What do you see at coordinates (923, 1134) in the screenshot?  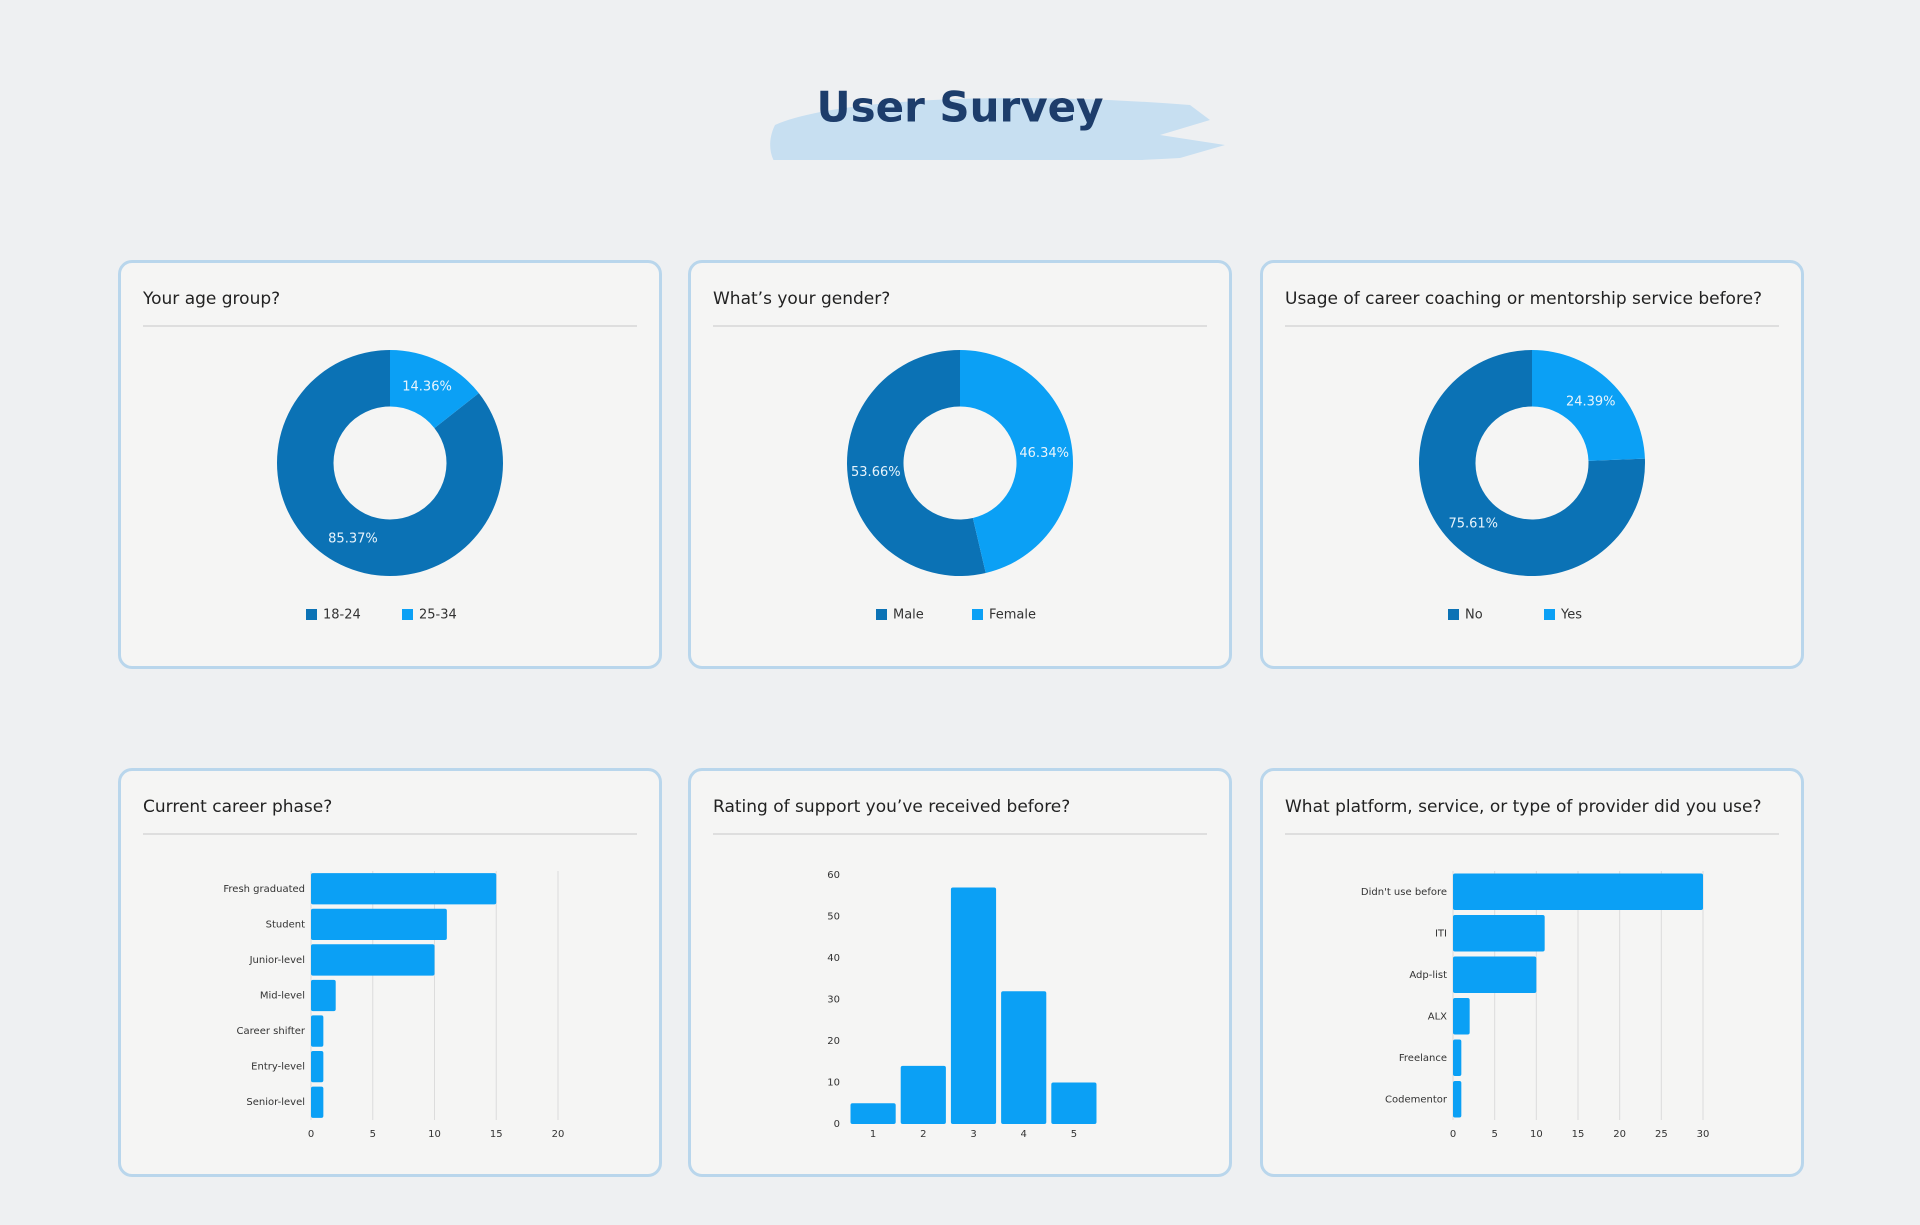 I see `x-tick-label: 2` at bounding box center [923, 1134].